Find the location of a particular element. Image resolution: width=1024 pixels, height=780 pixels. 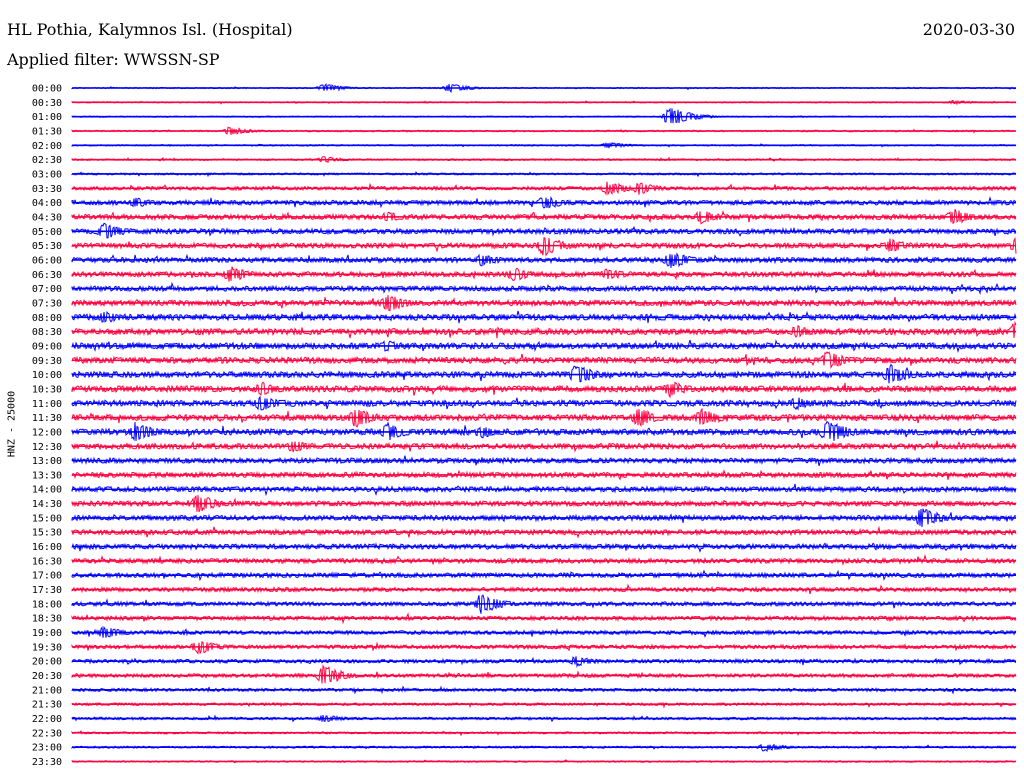

row-time-label: 17:00 is located at coordinates (47, 576).